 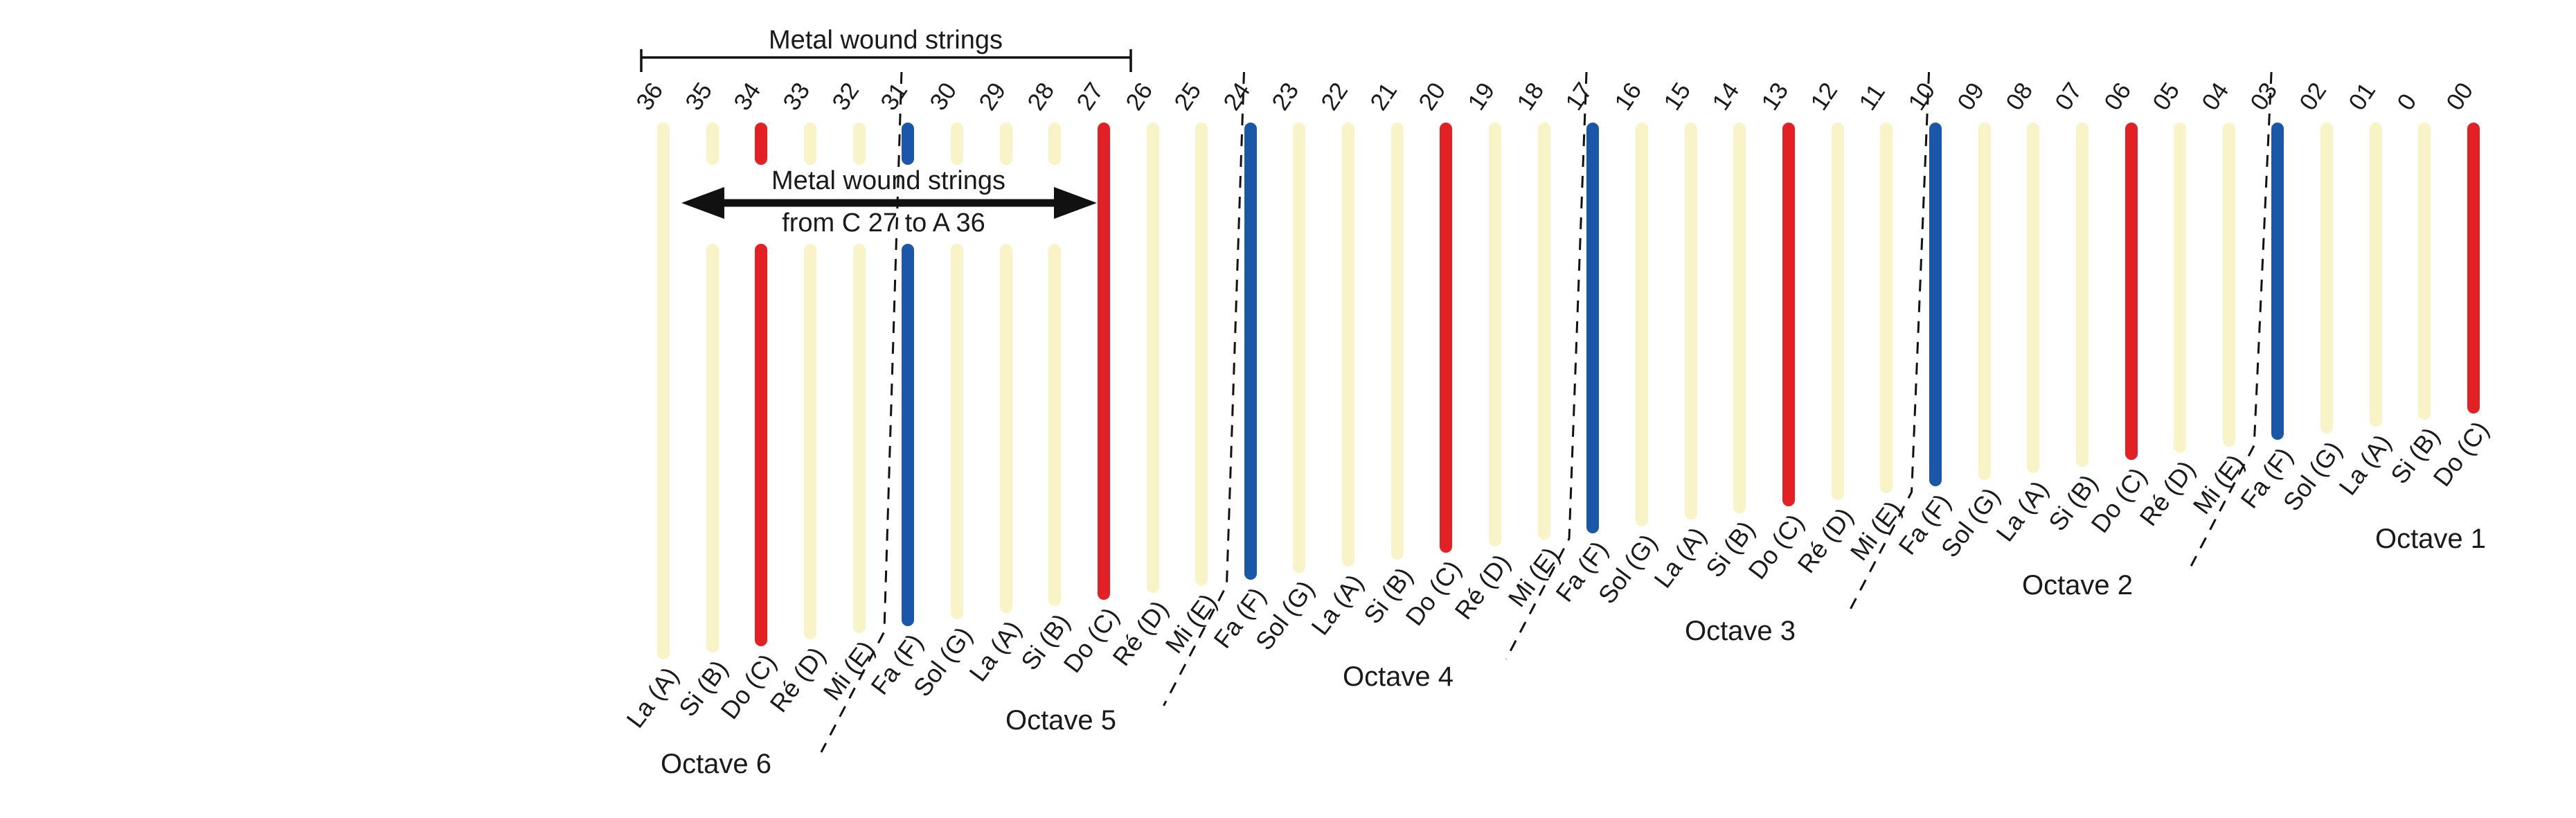 What do you see at coordinates (2430, 539) in the screenshot?
I see `octave-label-1: Octave 1` at bounding box center [2430, 539].